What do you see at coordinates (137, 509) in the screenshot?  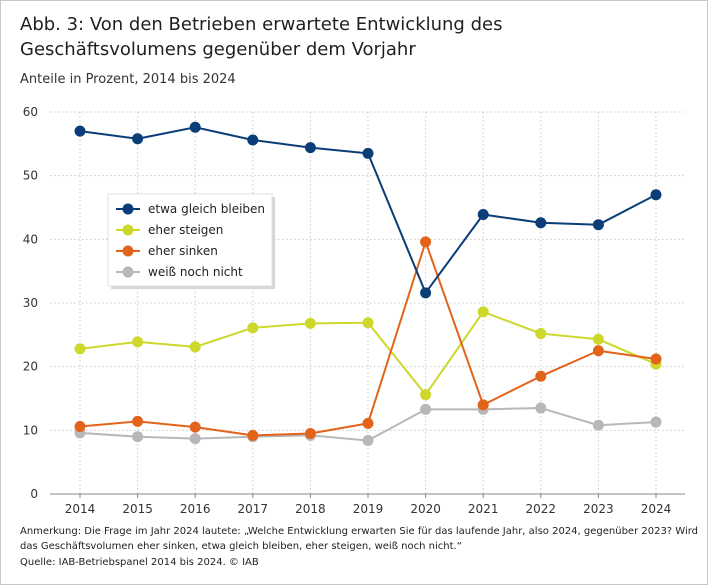 I see `x-tick-label: 2015` at bounding box center [137, 509].